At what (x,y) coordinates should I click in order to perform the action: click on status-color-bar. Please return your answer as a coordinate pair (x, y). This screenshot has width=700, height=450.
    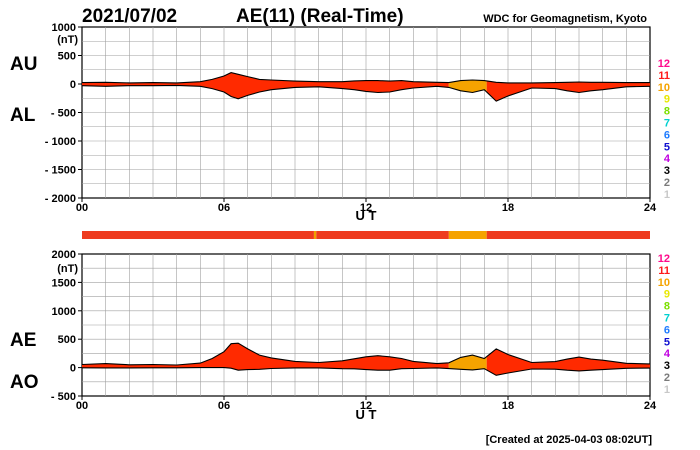
    Looking at the image, I should click on (366, 235).